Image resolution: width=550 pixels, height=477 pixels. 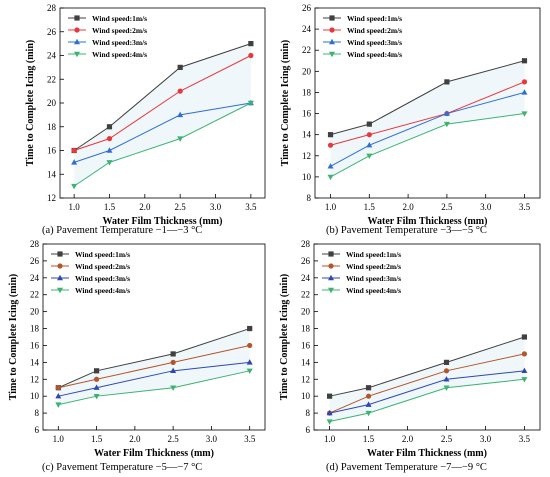 I want to click on y-axis-title: Time to Complete Icing (min), so click(x=285, y=103).